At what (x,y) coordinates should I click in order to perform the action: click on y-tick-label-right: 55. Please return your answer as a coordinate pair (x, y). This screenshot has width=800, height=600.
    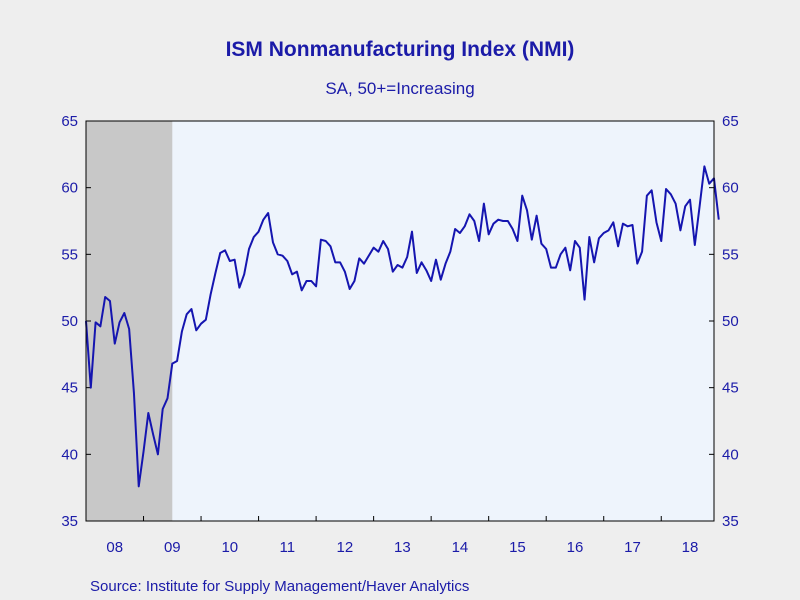
    Looking at the image, I should click on (730, 254).